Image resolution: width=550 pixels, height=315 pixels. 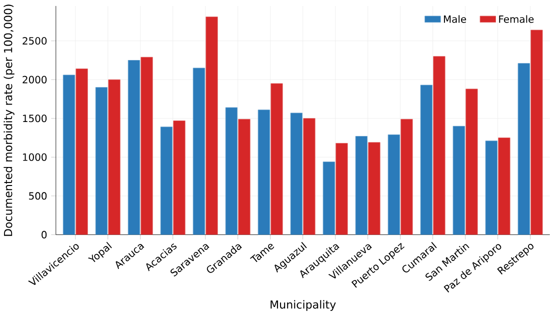 What do you see at coordinates (38, 196) in the screenshot?
I see `y-tick-label: 500` at bounding box center [38, 196].